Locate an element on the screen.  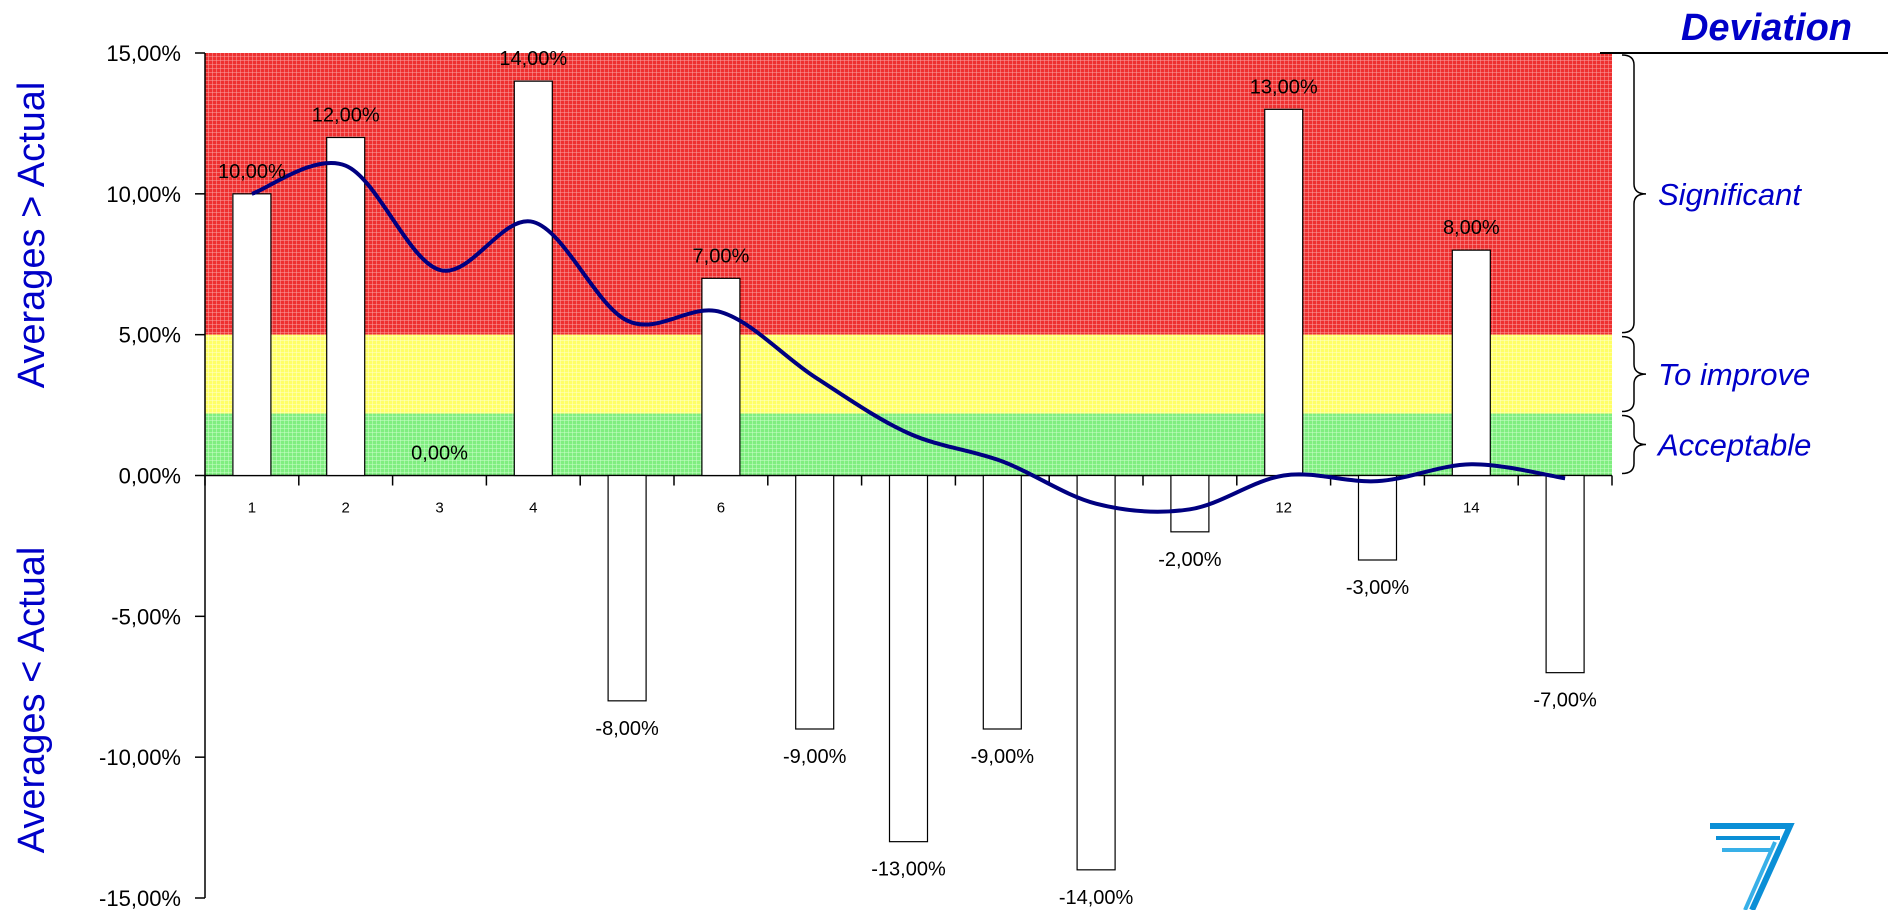
data-label: -13,00% is located at coordinates (908, 870).